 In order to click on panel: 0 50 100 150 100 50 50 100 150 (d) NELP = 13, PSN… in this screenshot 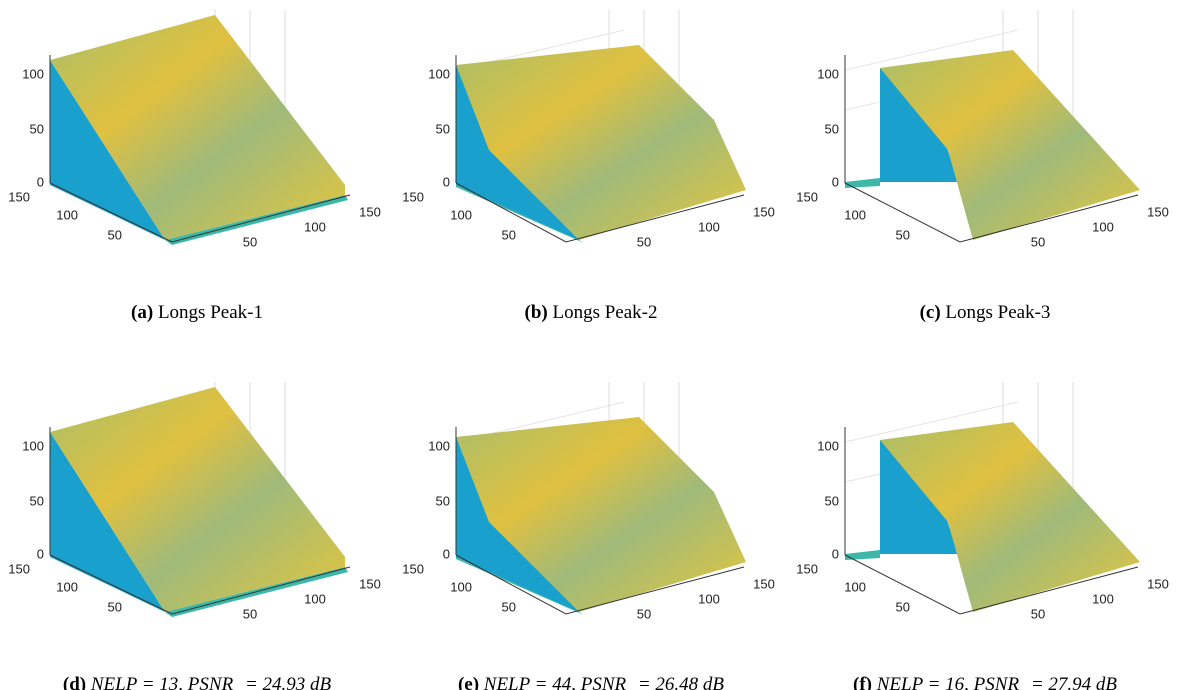, I will do `click(194, 536)`.